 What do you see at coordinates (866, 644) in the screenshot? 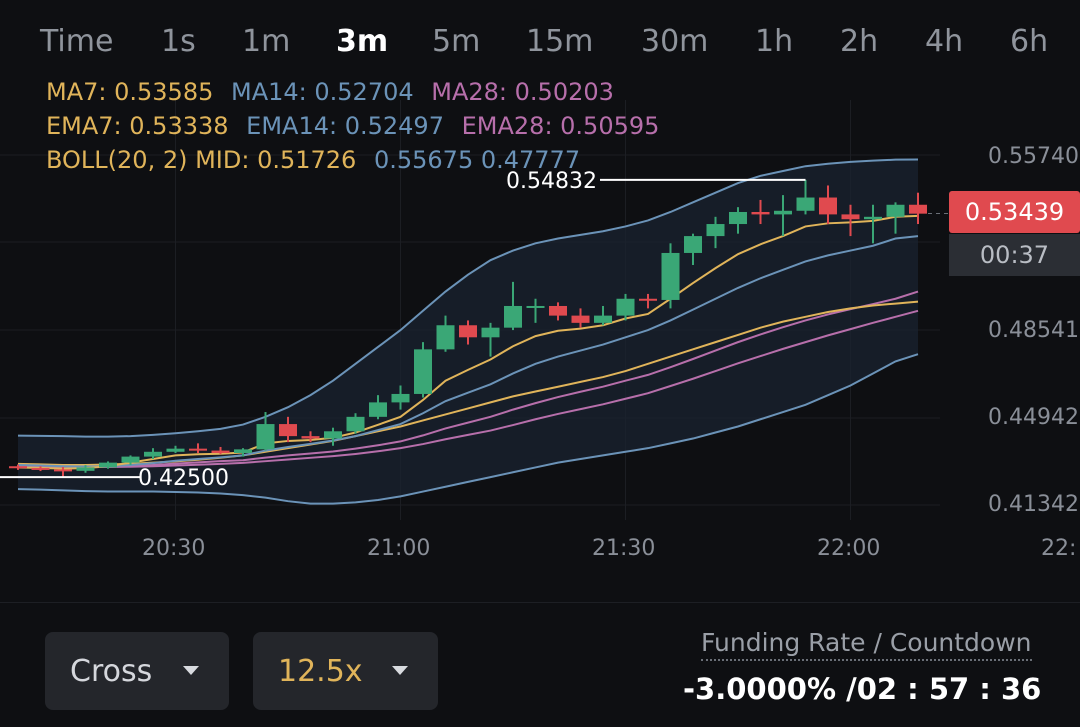
I see `funding-rate-label: Funding Rate / Countdown` at bounding box center [866, 644].